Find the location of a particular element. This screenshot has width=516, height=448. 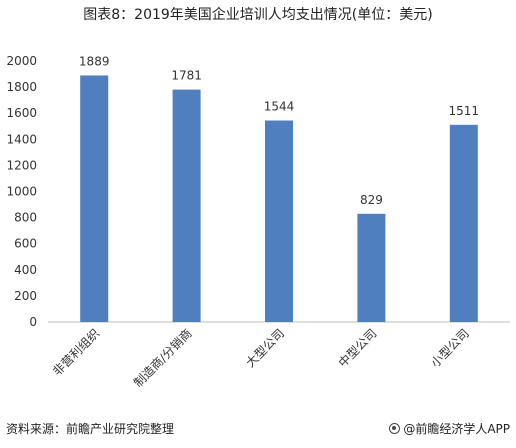

y-tick-label: 1600 is located at coordinates (21, 113).